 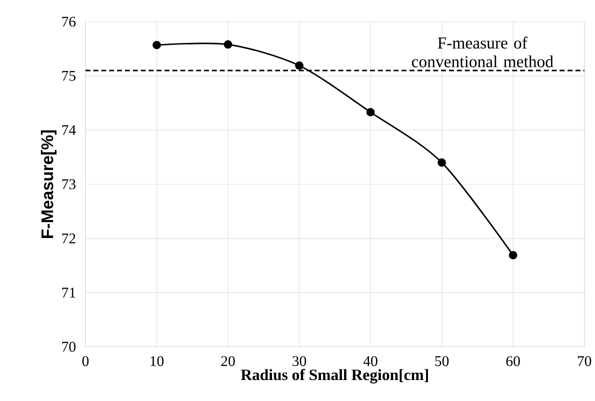 What do you see at coordinates (228, 361) in the screenshot?
I see `x-tick-label: 20` at bounding box center [228, 361].